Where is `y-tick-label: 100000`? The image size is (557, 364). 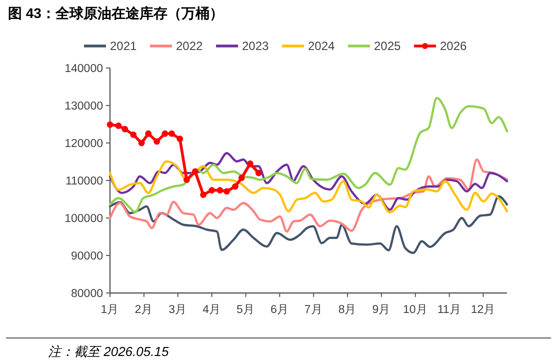
y-tick-label: 100000 is located at coordinates (83, 219).